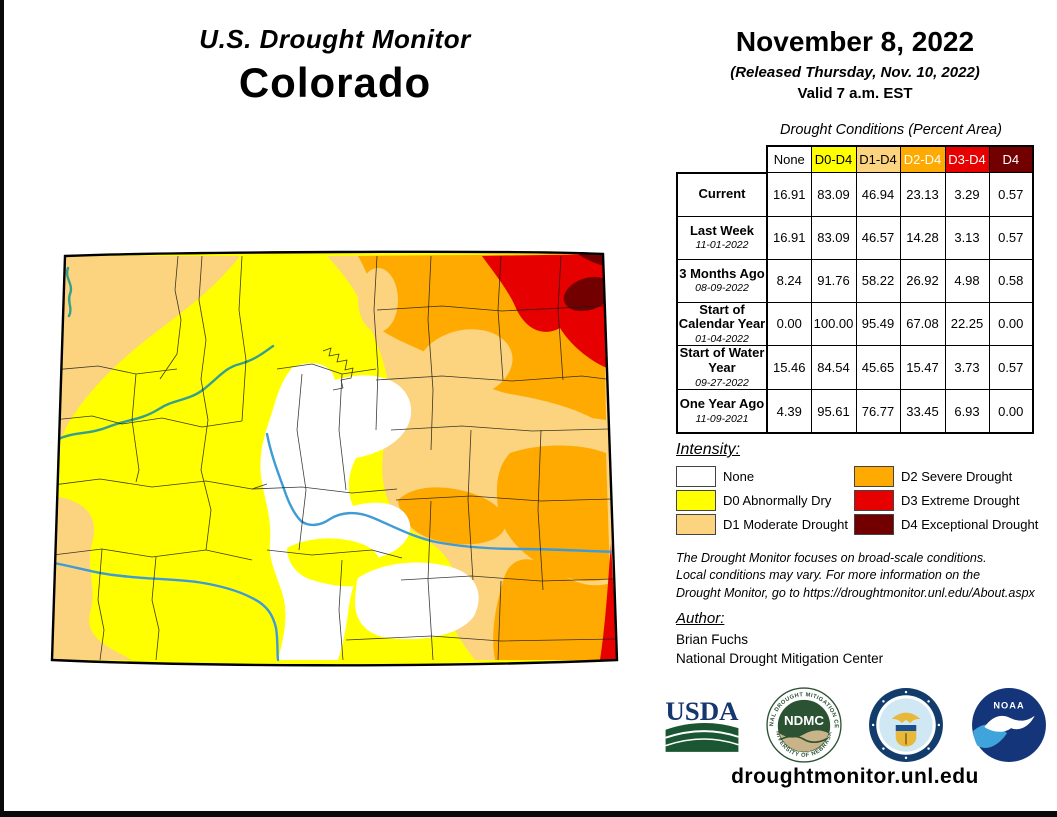  Describe the element at coordinates (878, 412) in the screenshot. I see `cell: 76.77` at that location.